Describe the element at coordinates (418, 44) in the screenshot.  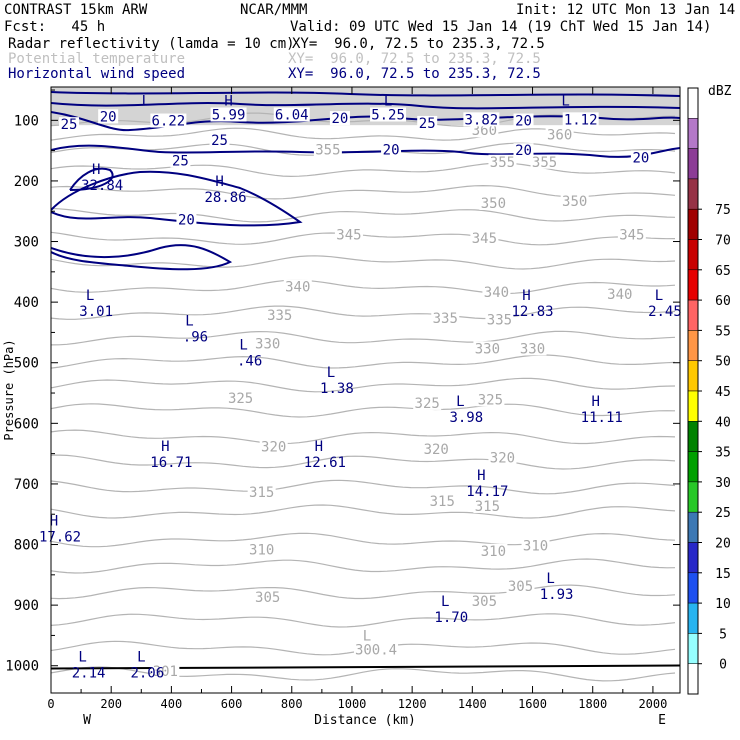
I see `field1-xy: XY= 96.0, 72.5 to 235.3, 72.5` at that location.